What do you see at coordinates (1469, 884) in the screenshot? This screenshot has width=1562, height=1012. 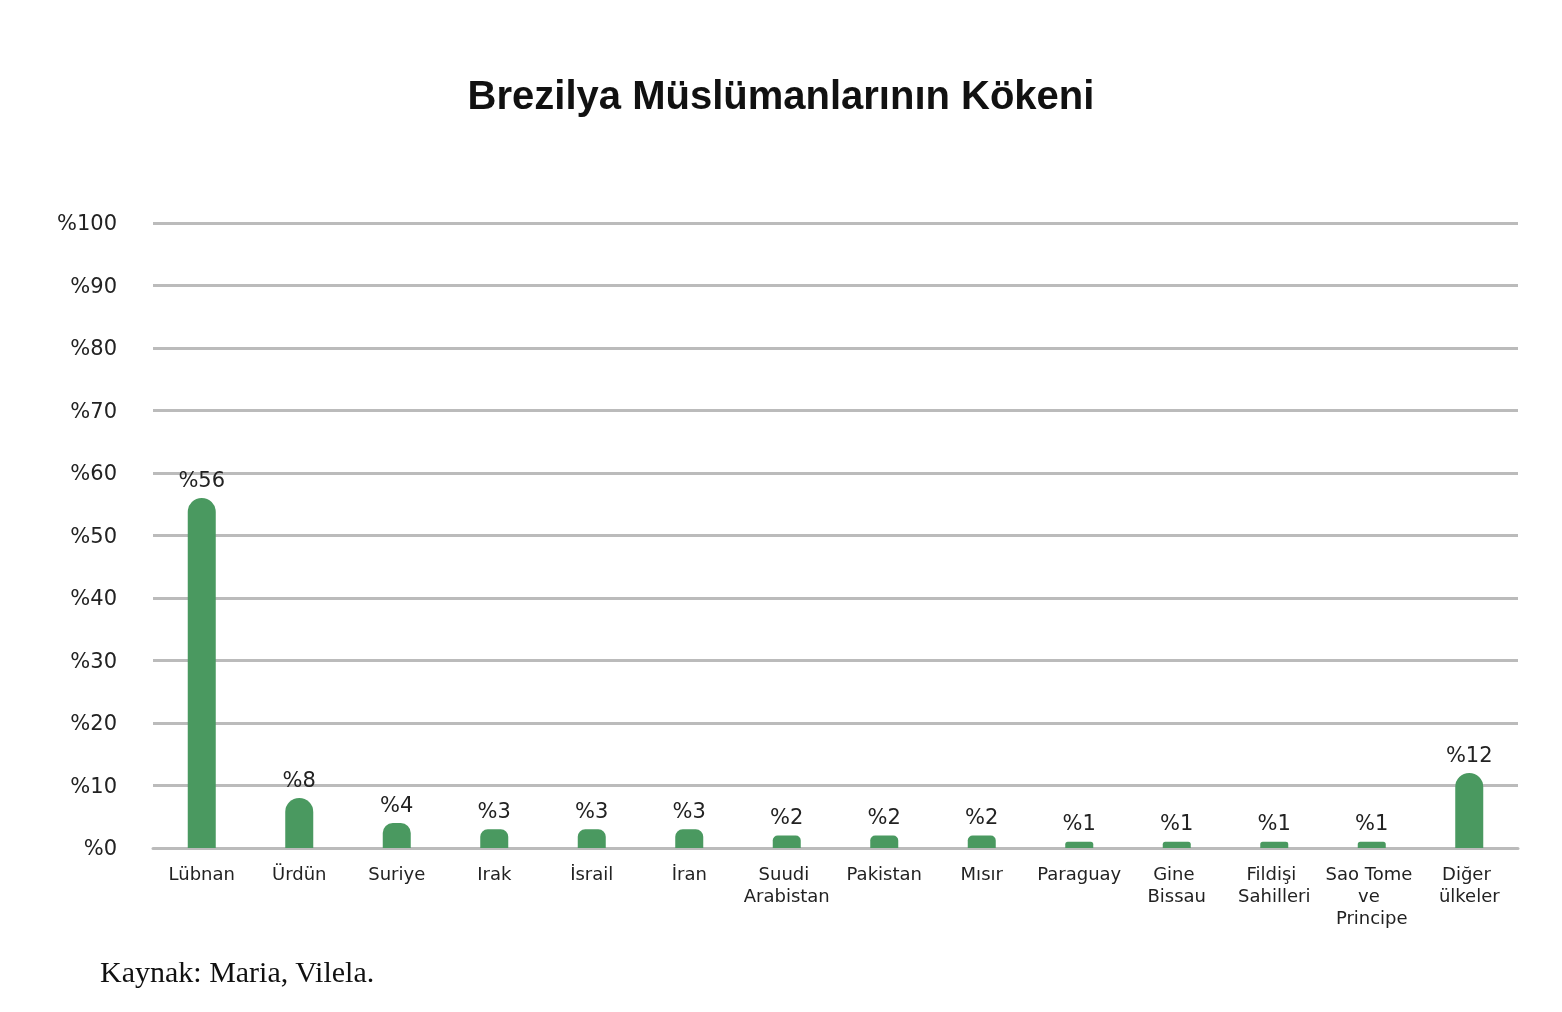 I see `x-tick-label: Diğer ülkeler` at bounding box center [1469, 884].